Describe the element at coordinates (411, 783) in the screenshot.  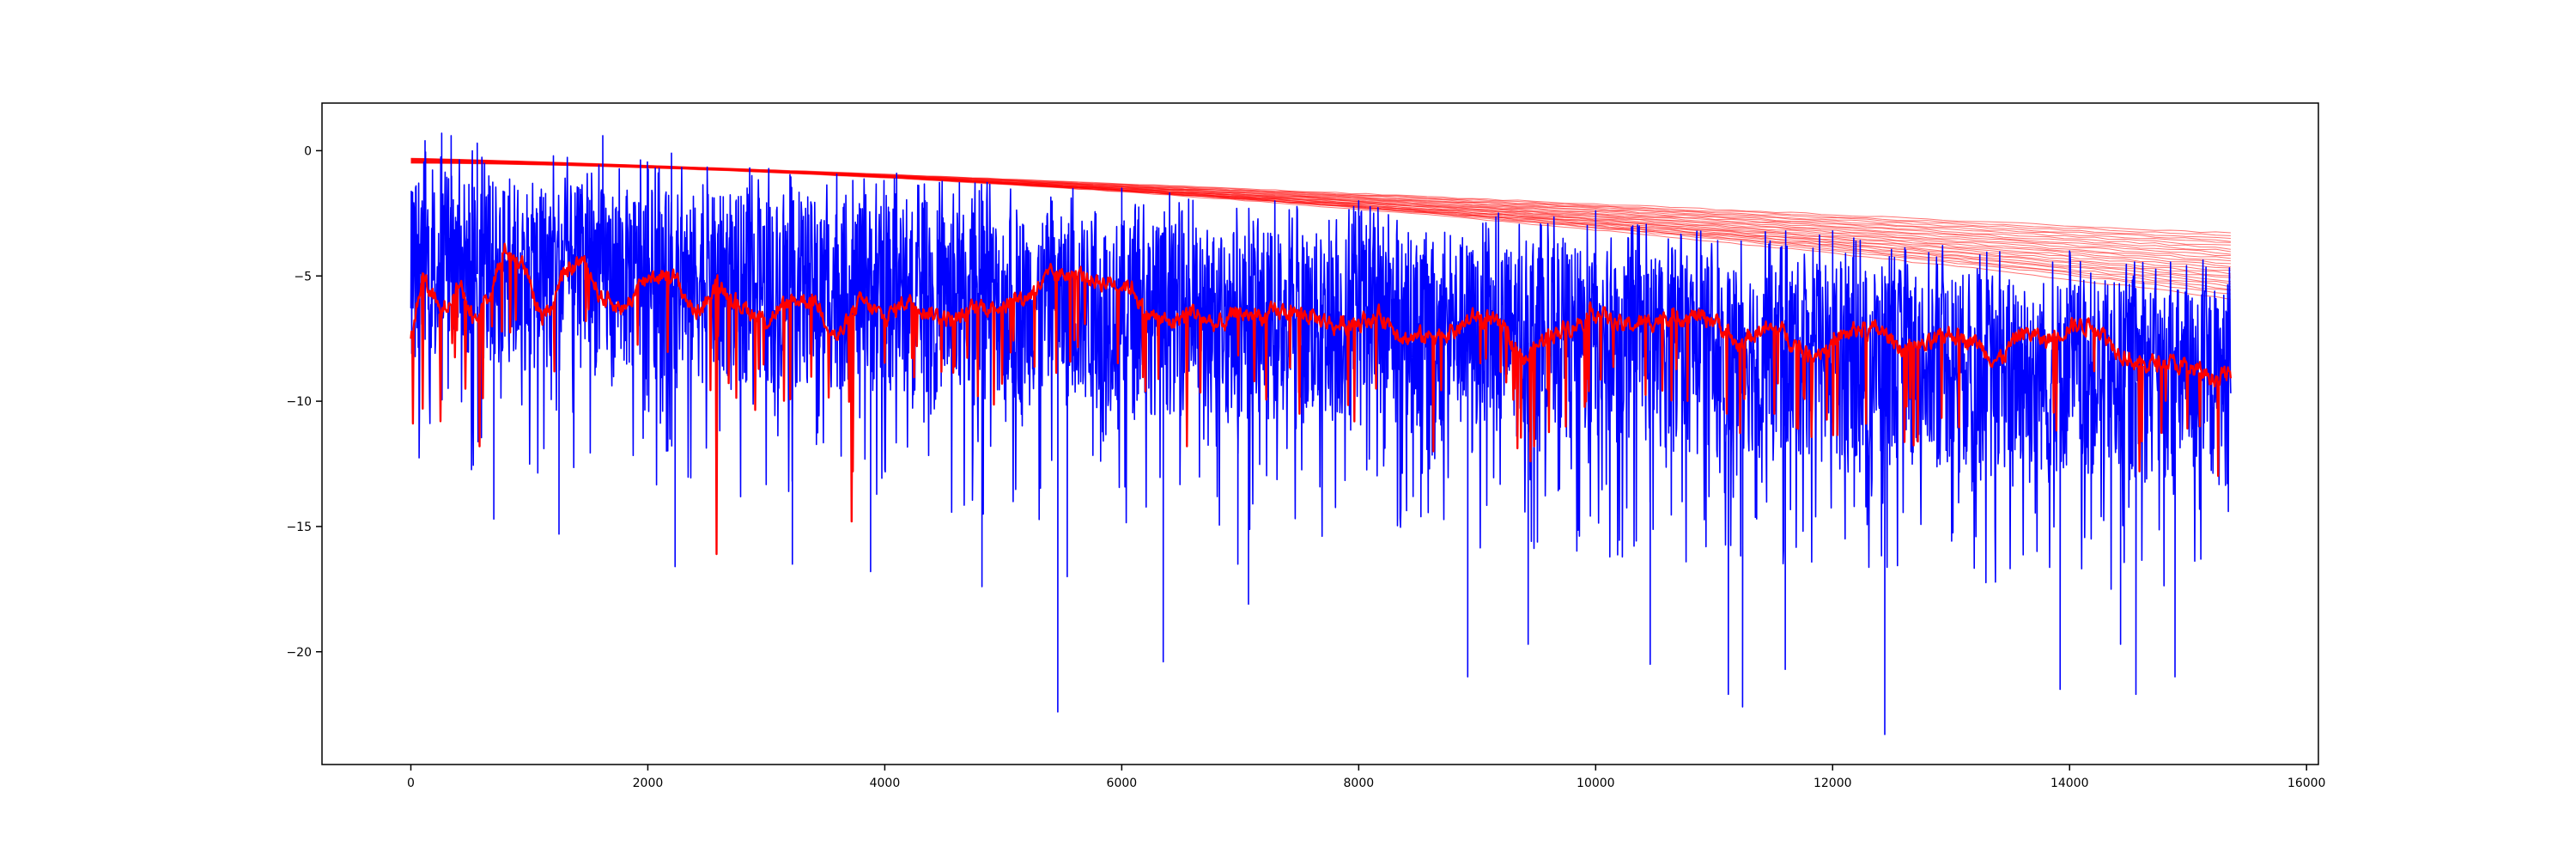
I see `x-tick-label: 0` at that location.